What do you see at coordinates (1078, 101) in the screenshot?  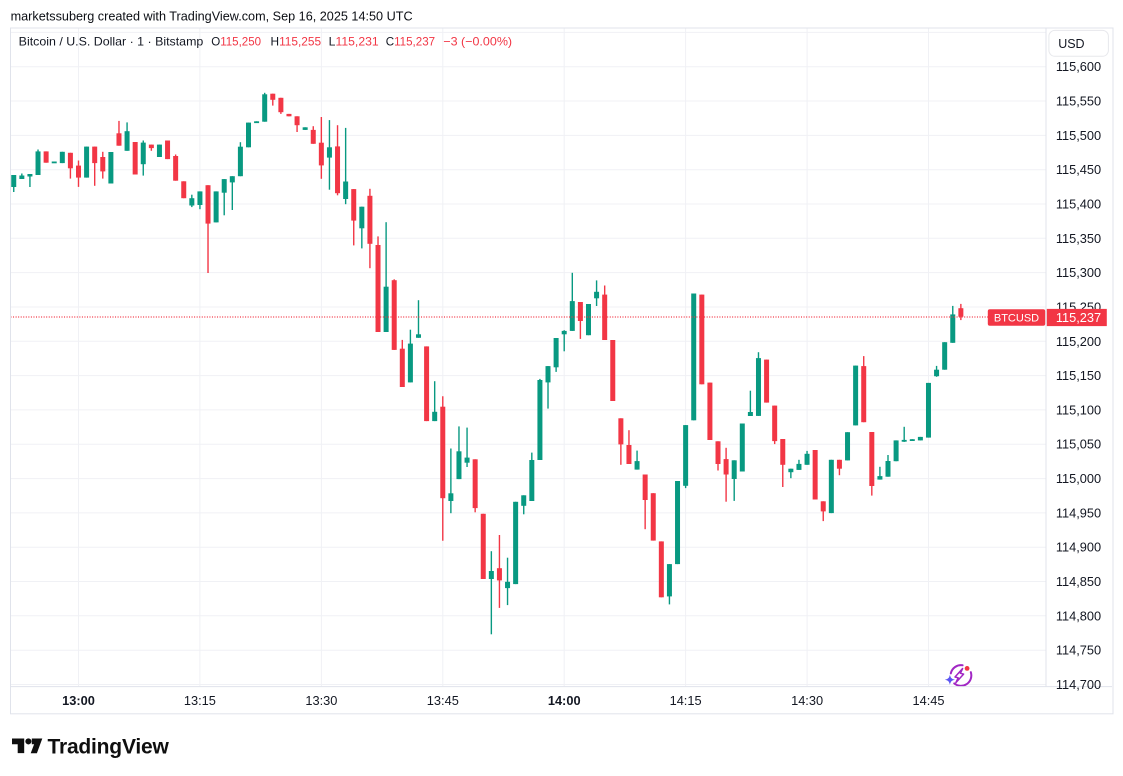 I see `svg-text: 115,550` at bounding box center [1078, 101].